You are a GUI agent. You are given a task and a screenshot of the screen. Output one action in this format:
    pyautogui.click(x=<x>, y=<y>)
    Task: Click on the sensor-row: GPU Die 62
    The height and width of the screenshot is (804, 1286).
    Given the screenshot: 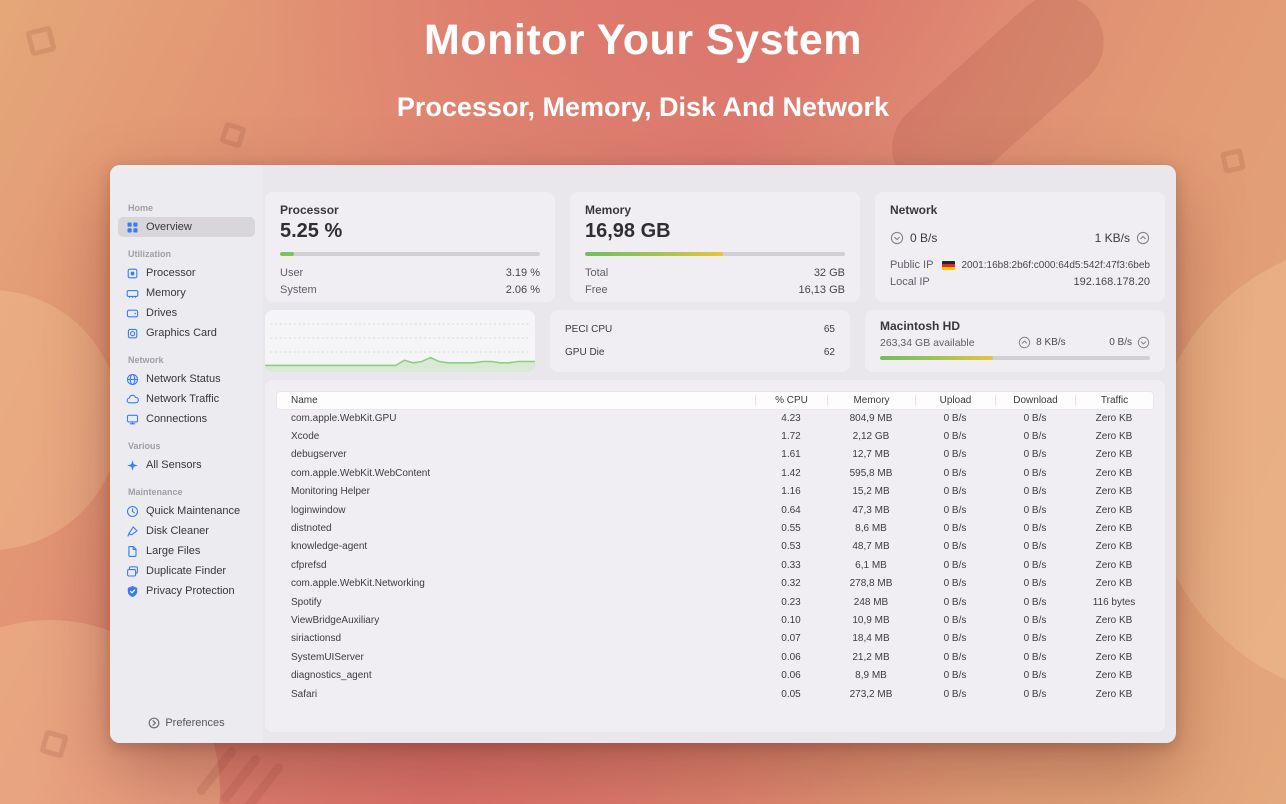 What is the action you would take?
    pyautogui.click(x=700, y=352)
    